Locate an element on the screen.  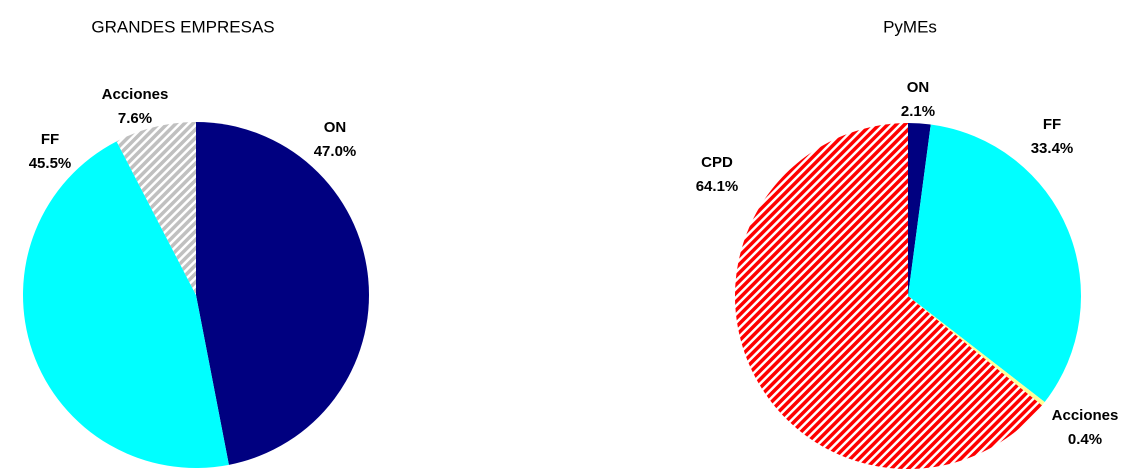
slice-value-label: 7.6% is located at coordinates (135, 118).